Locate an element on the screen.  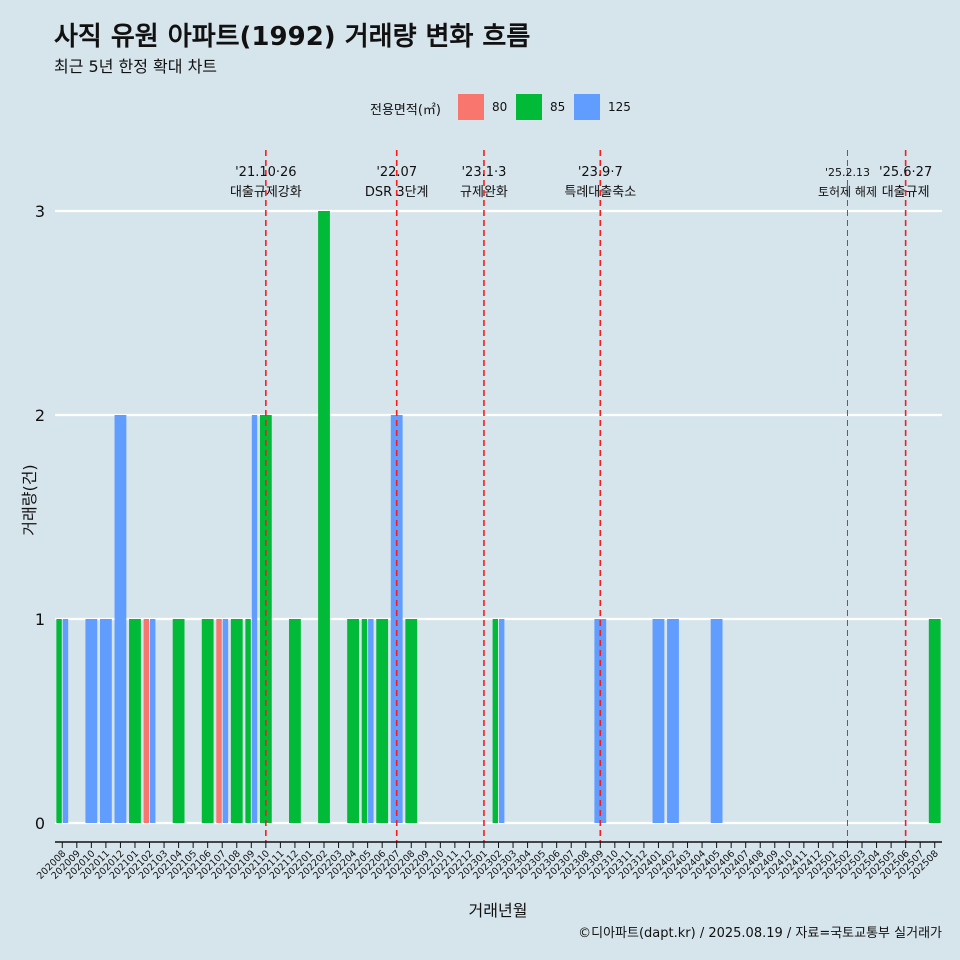
chart-subtitle: 최근 5년 한정 확대 차트 is located at coordinates (136, 66).